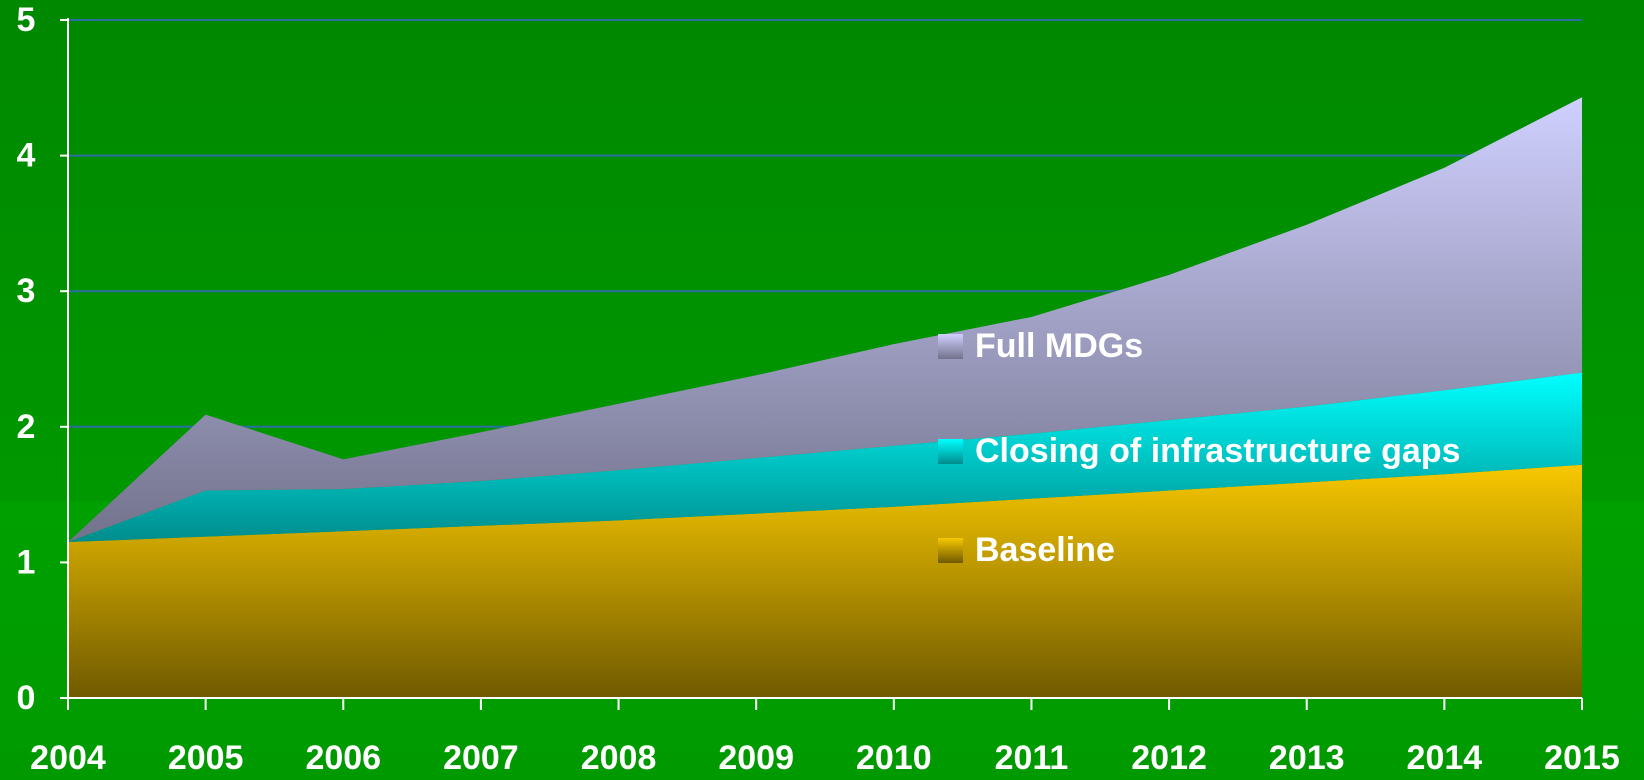 The width and height of the screenshot is (1644, 780). What do you see at coordinates (1445, 758) in the screenshot?
I see `x-tick-label: 2014` at bounding box center [1445, 758].